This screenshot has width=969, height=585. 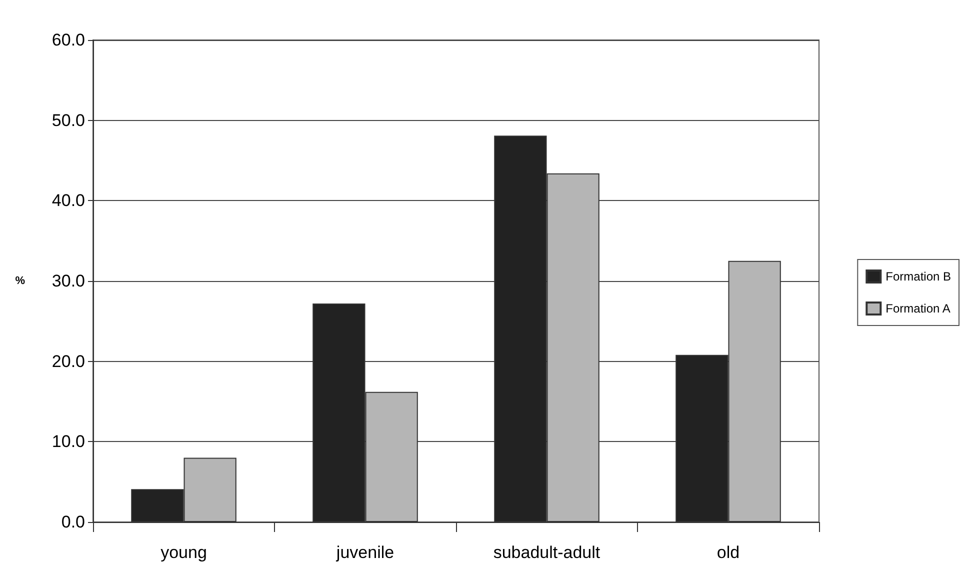 I want to click on y-tick-label: 50.0, so click(x=68, y=120).